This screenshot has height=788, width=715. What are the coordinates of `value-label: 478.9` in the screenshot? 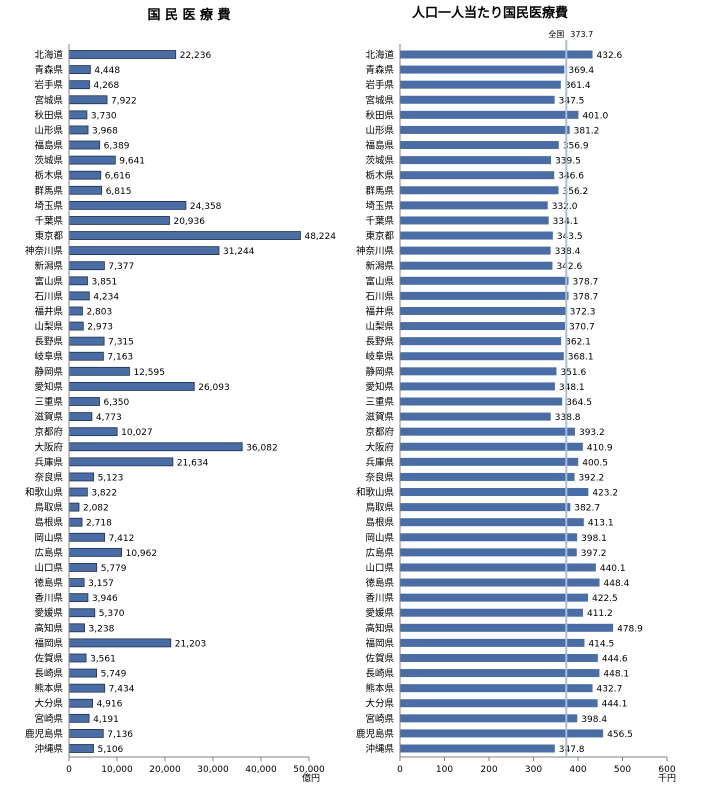 It's located at (630, 629).